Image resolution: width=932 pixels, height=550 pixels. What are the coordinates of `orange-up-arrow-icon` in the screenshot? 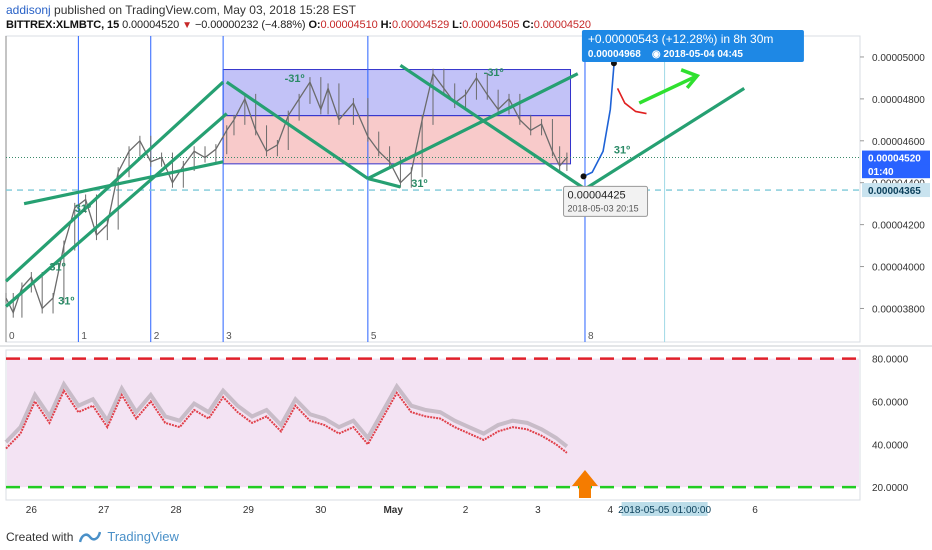 It's located at (584, 484).